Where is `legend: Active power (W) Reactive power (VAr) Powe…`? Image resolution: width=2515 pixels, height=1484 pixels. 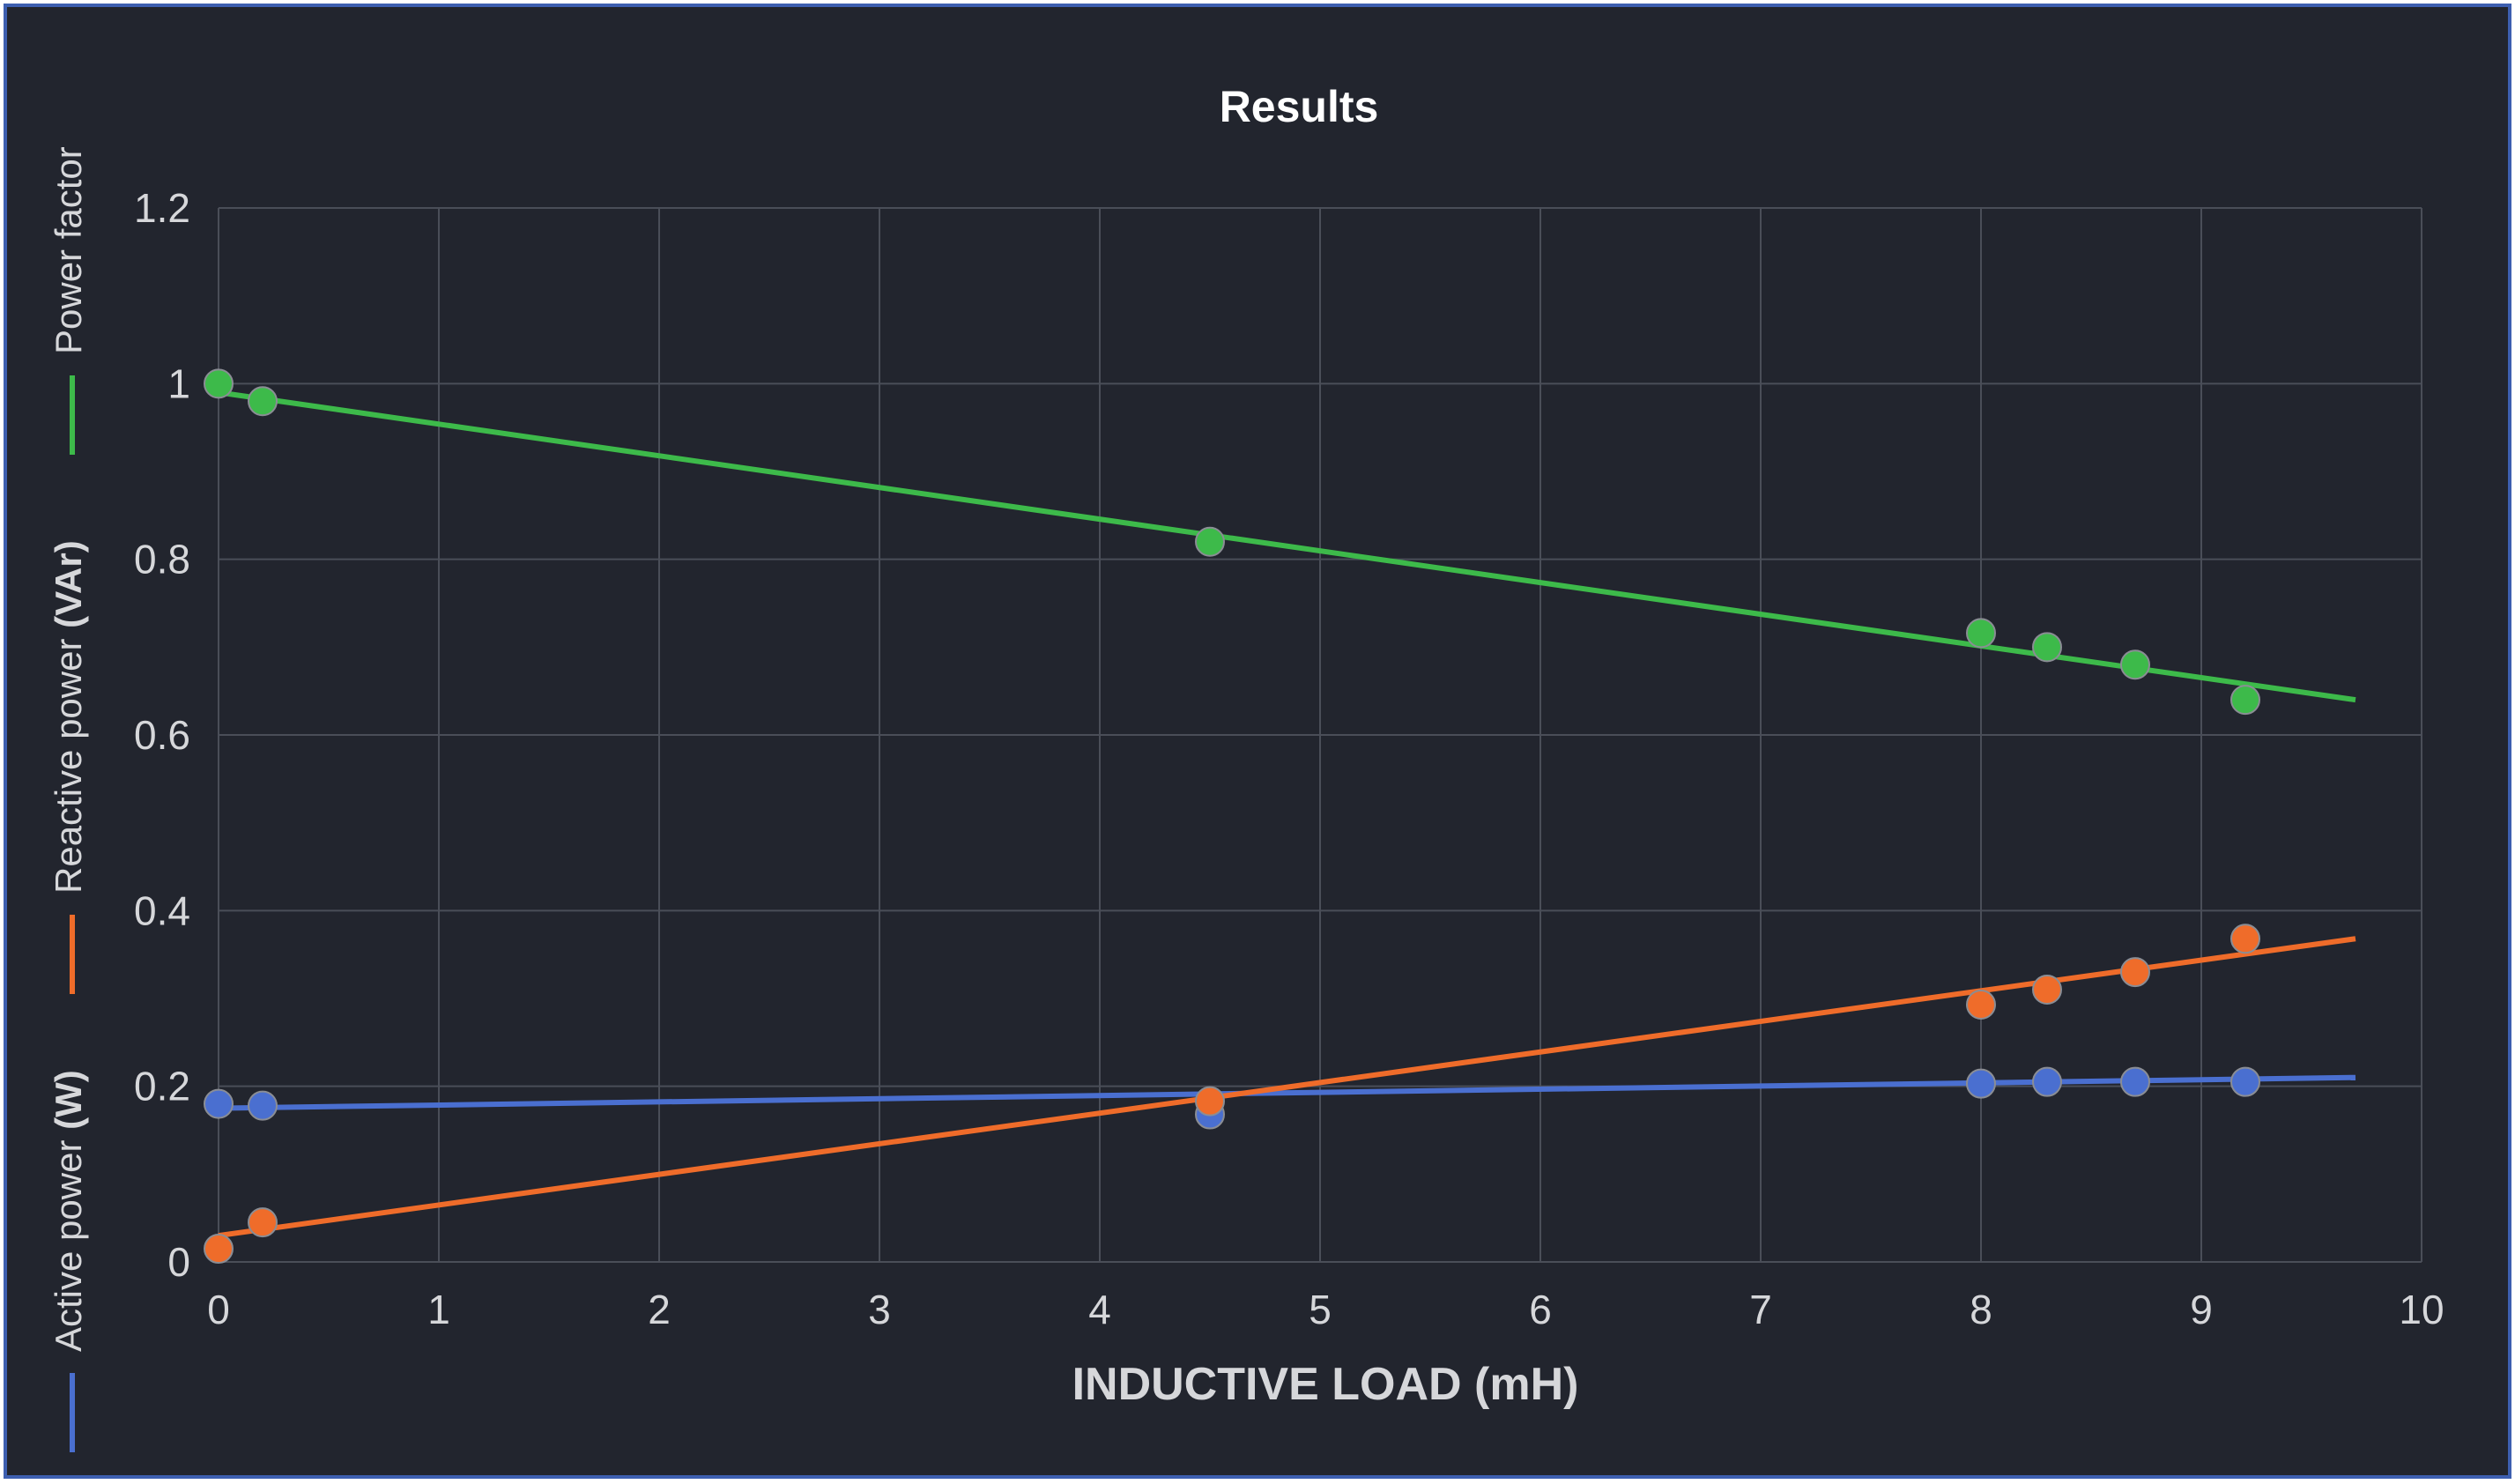
legend: Active power (W) Reactive power (VAr) Powe… is located at coordinates (68, 799).